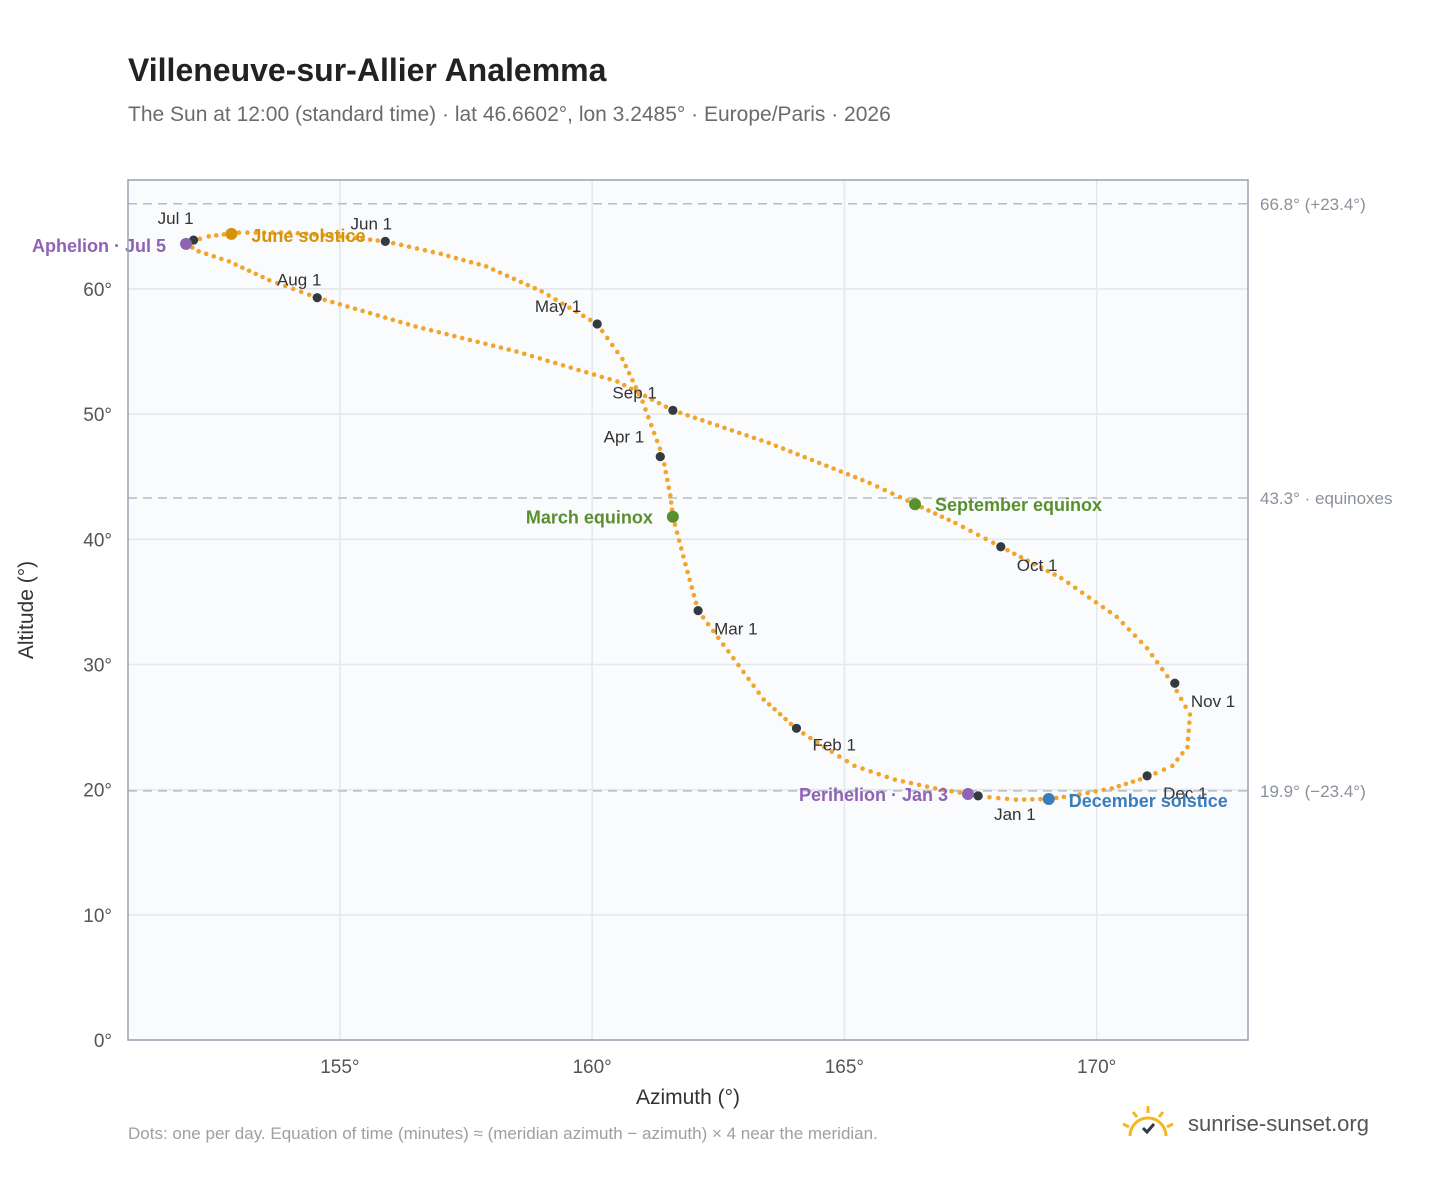 Image resolution: width=1448 pixels, height=1188 pixels. I want to click on month-label: Jun 1, so click(372, 223).